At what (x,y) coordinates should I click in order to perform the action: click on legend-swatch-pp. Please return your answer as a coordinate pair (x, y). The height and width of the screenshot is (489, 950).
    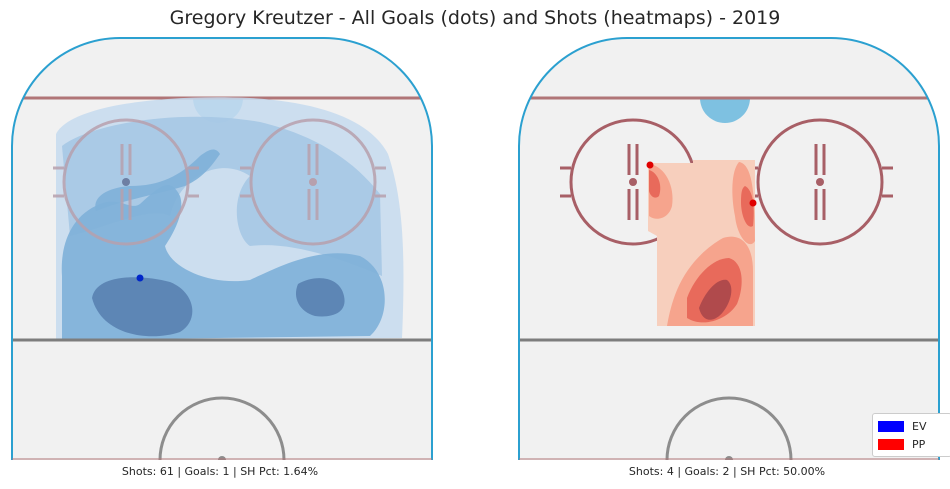
    Looking at the image, I should click on (891, 444).